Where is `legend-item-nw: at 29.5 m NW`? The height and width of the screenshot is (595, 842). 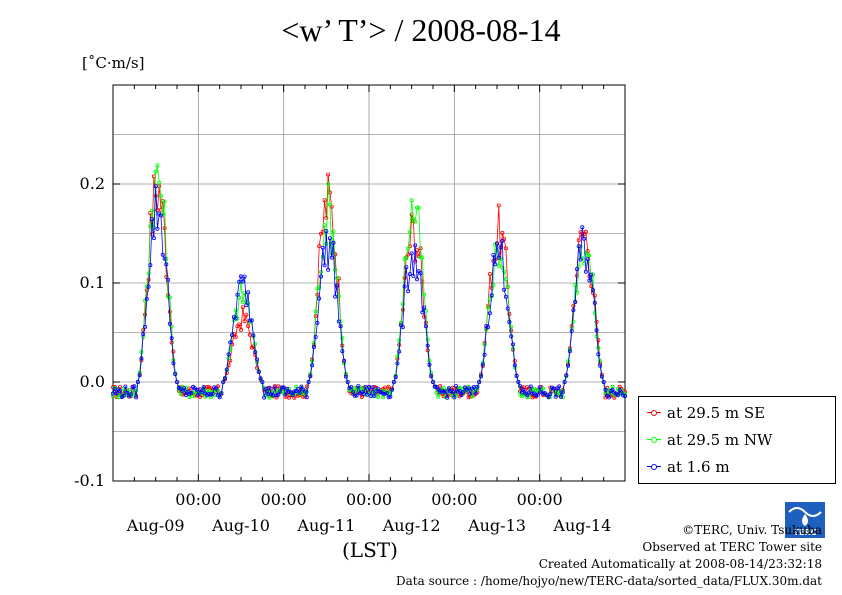 legend-item-nw: at 29.5 m NW is located at coordinates (709, 440).